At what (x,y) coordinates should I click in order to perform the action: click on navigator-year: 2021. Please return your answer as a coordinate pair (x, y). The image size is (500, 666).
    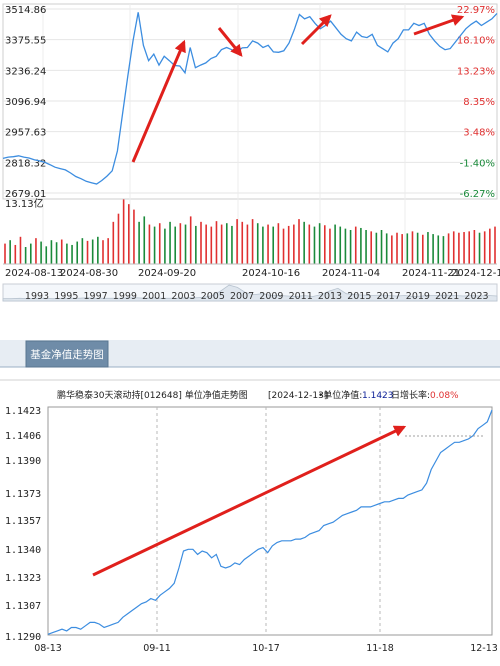
    Looking at the image, I should click on (447, 296).